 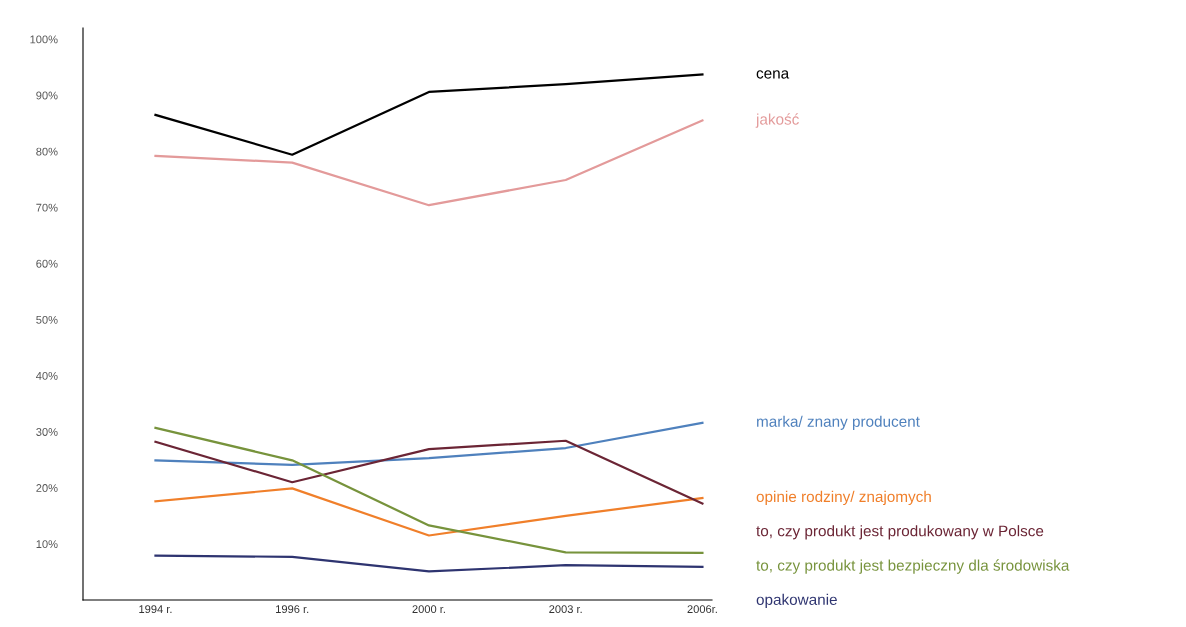 I want to click on text: opinie rodziny/ znajomych, so click(x=843, y=498).